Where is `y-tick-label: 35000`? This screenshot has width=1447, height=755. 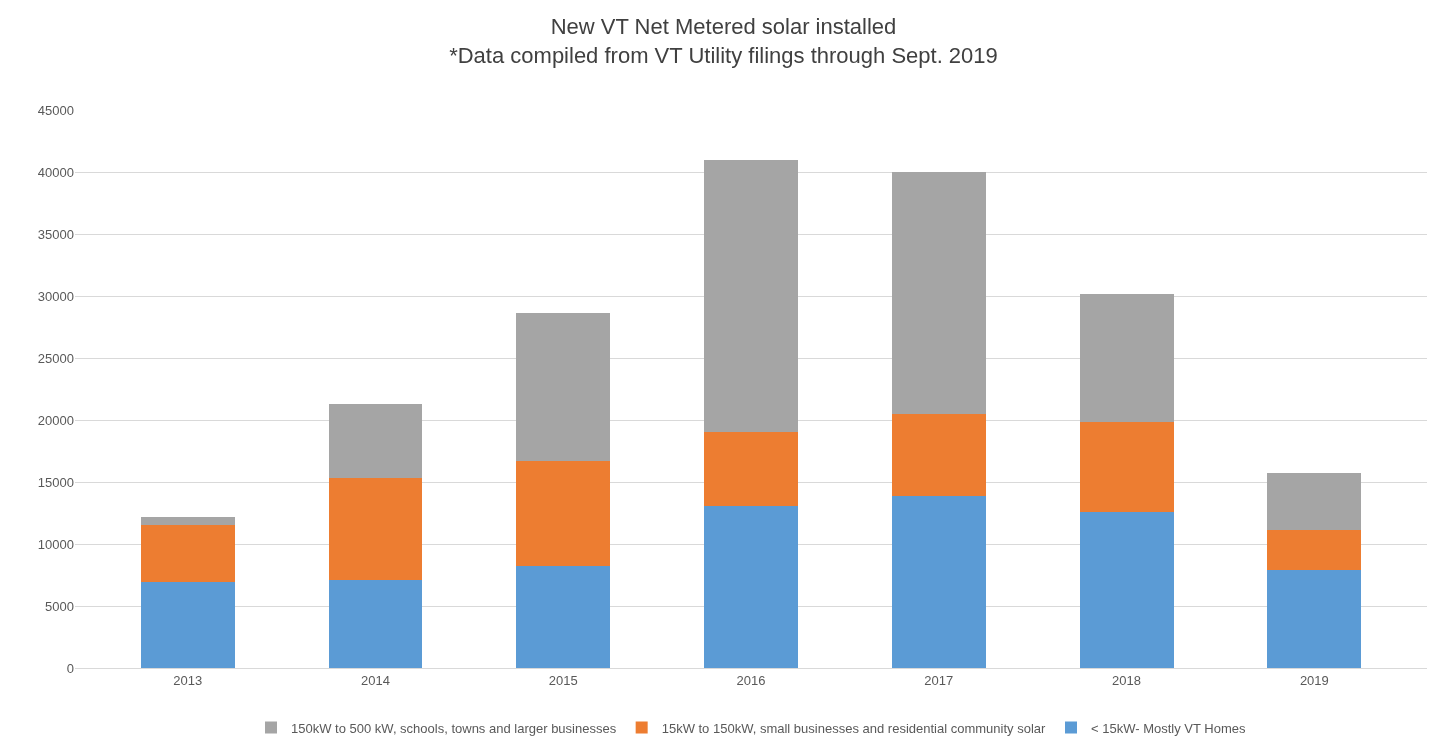 y-tick-label: 35000 is located at coordinates (55, 234).